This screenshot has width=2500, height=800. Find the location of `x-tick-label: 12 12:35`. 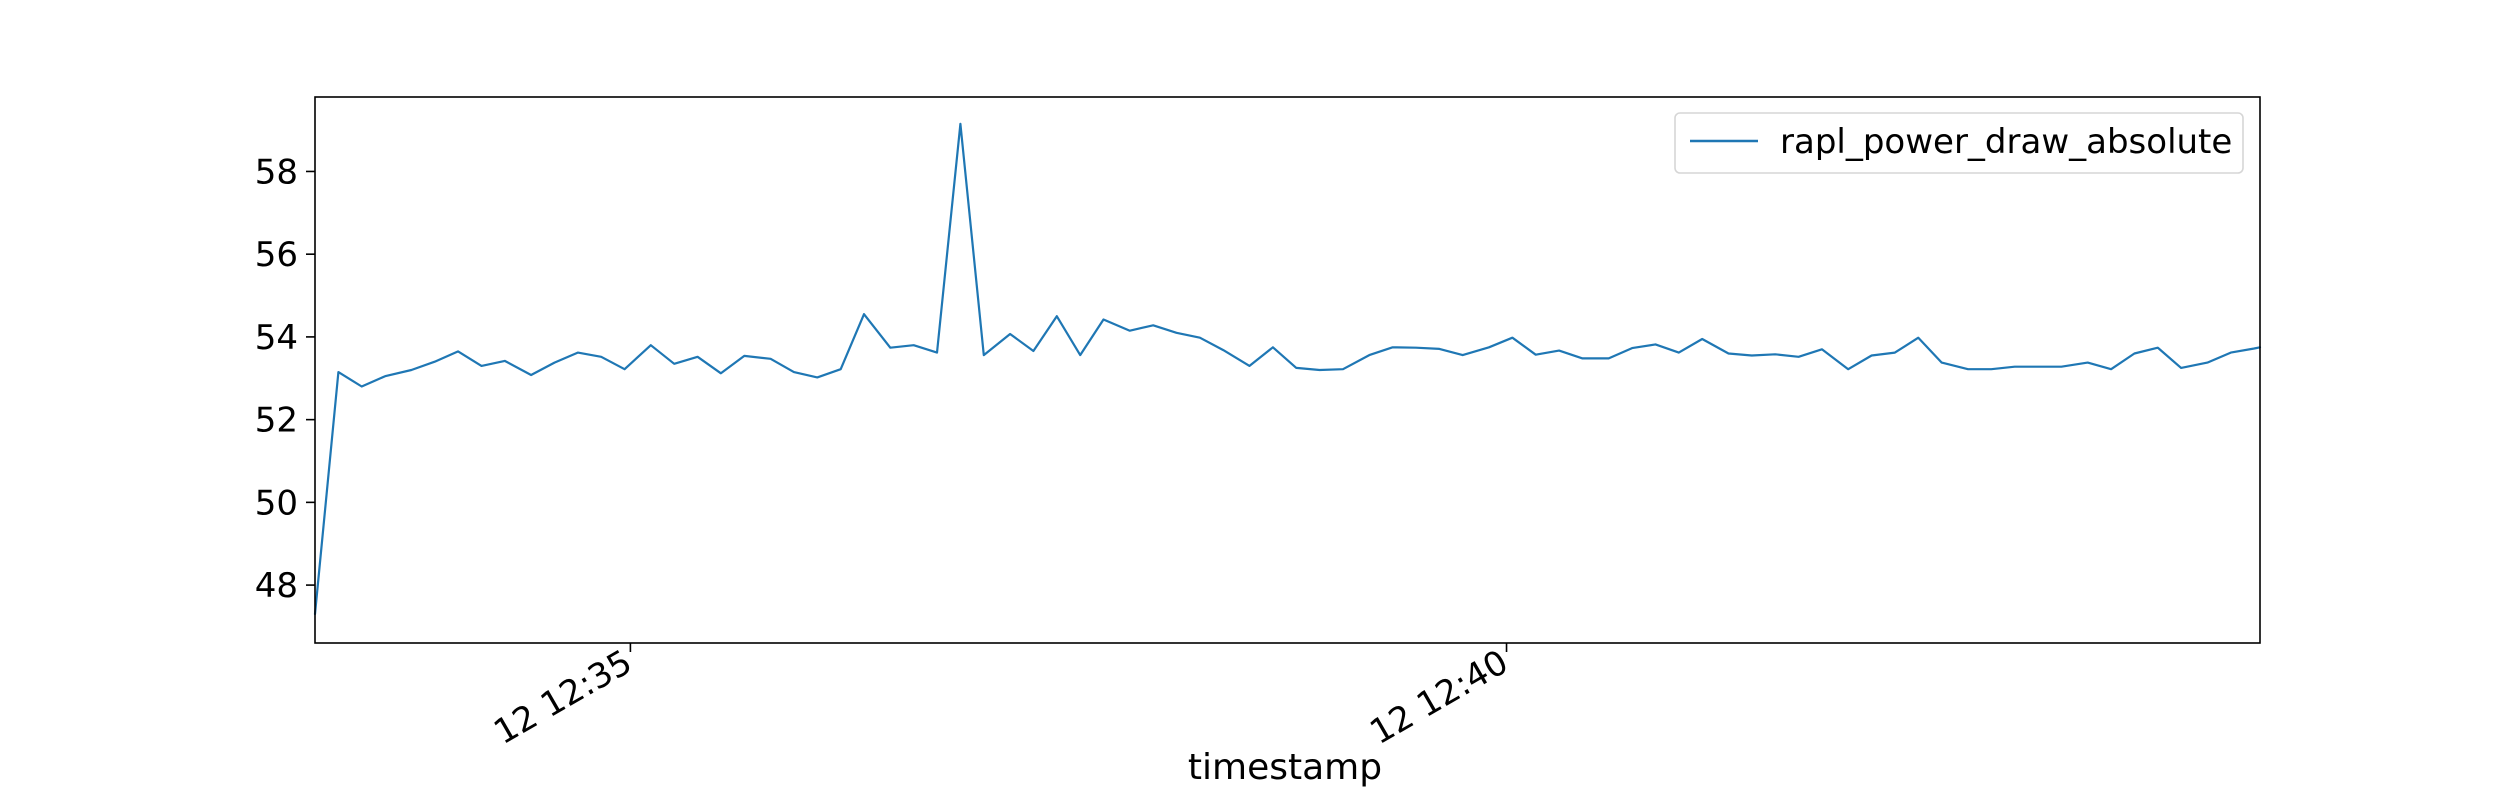

x-tick-label: 12 12:35 is located at coordinates (563, 697).